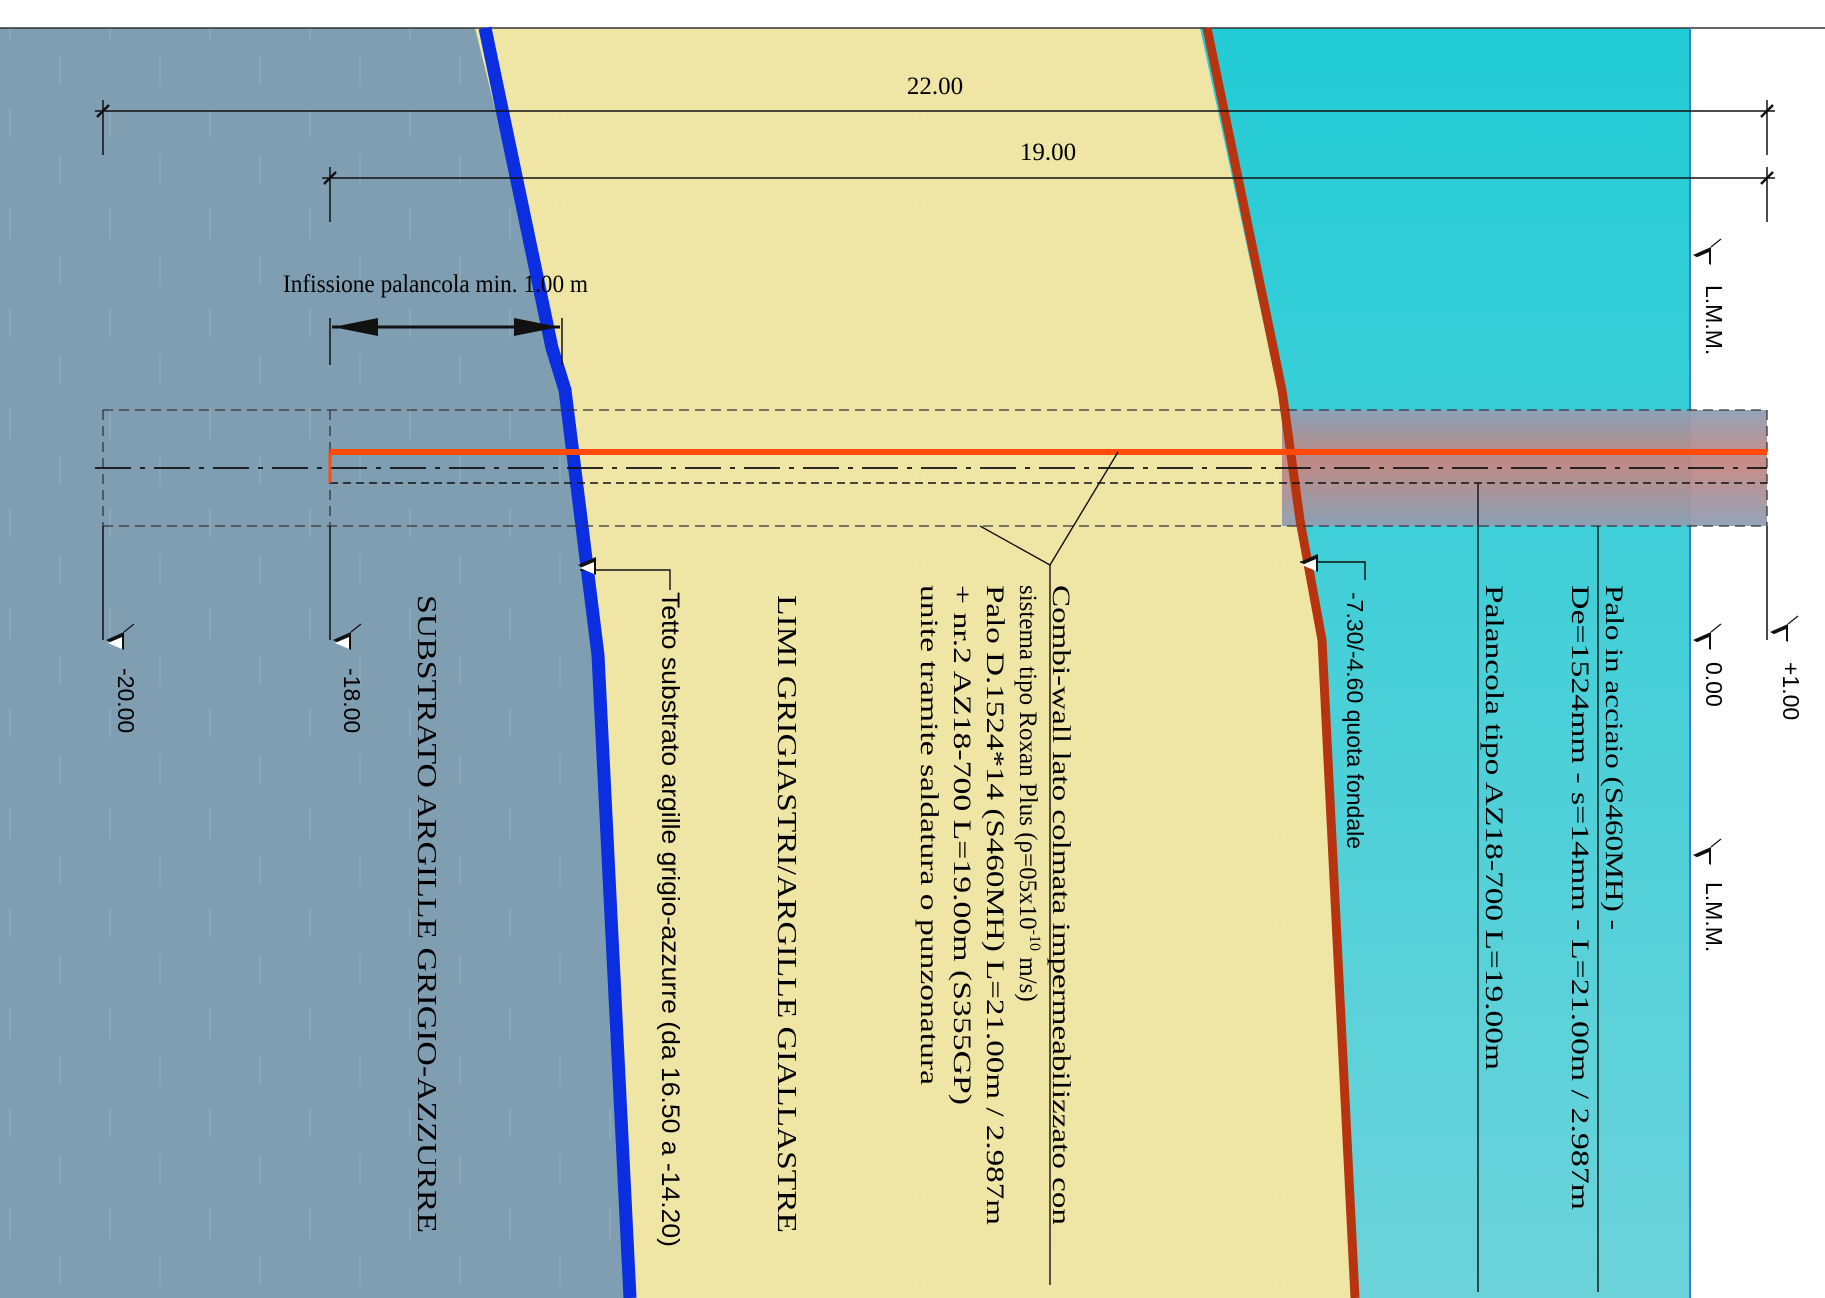 The height and width of the screenshot is (1298, 1825). What do you see at coordinates (557, 662) in the screenshot?
I see `substrate-top-line` at bounding box center [557, 662].